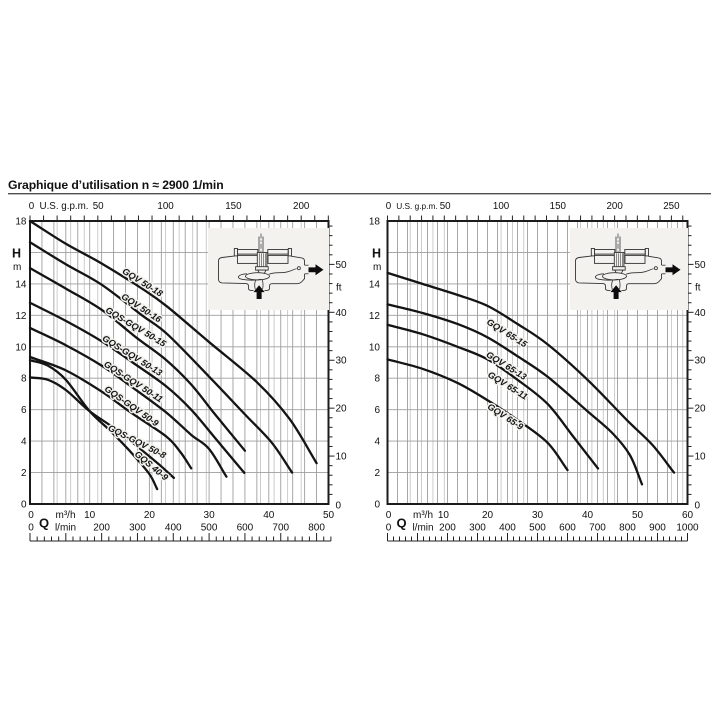 The width and height of the screenshot is (720, 720). Describe the element at coordinates (688, 515) in the screenshot. I see `svg-text: 60` at that location.